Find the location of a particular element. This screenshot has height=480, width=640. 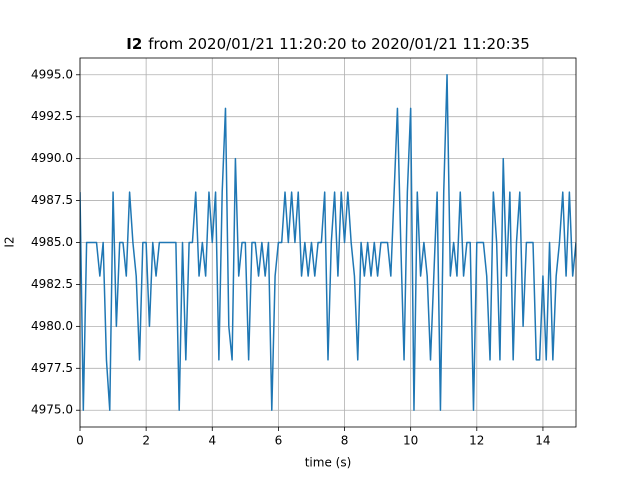

y-tick-label: 4980.0 is located at coordinates (52, 326).